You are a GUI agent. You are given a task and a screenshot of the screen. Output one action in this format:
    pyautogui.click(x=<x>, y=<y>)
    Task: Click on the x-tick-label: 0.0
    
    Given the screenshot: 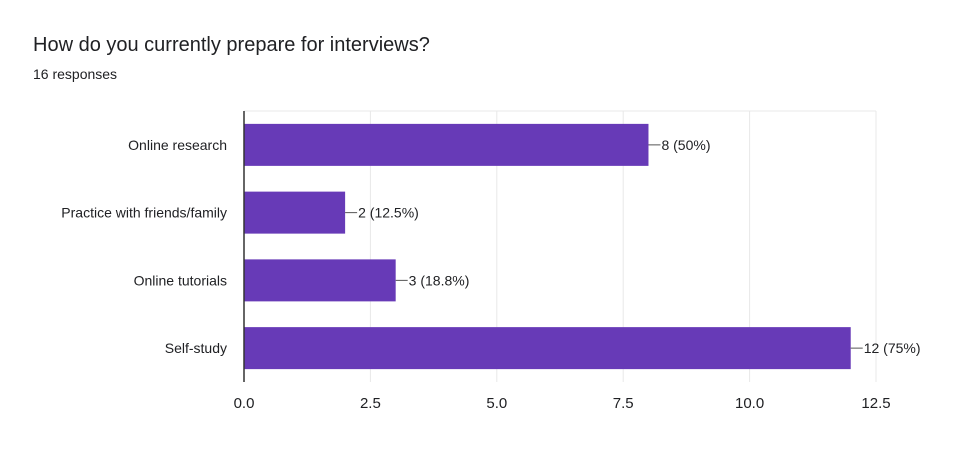 What is the action you would take?
    pyautogui.click(x=244, y=403)
    